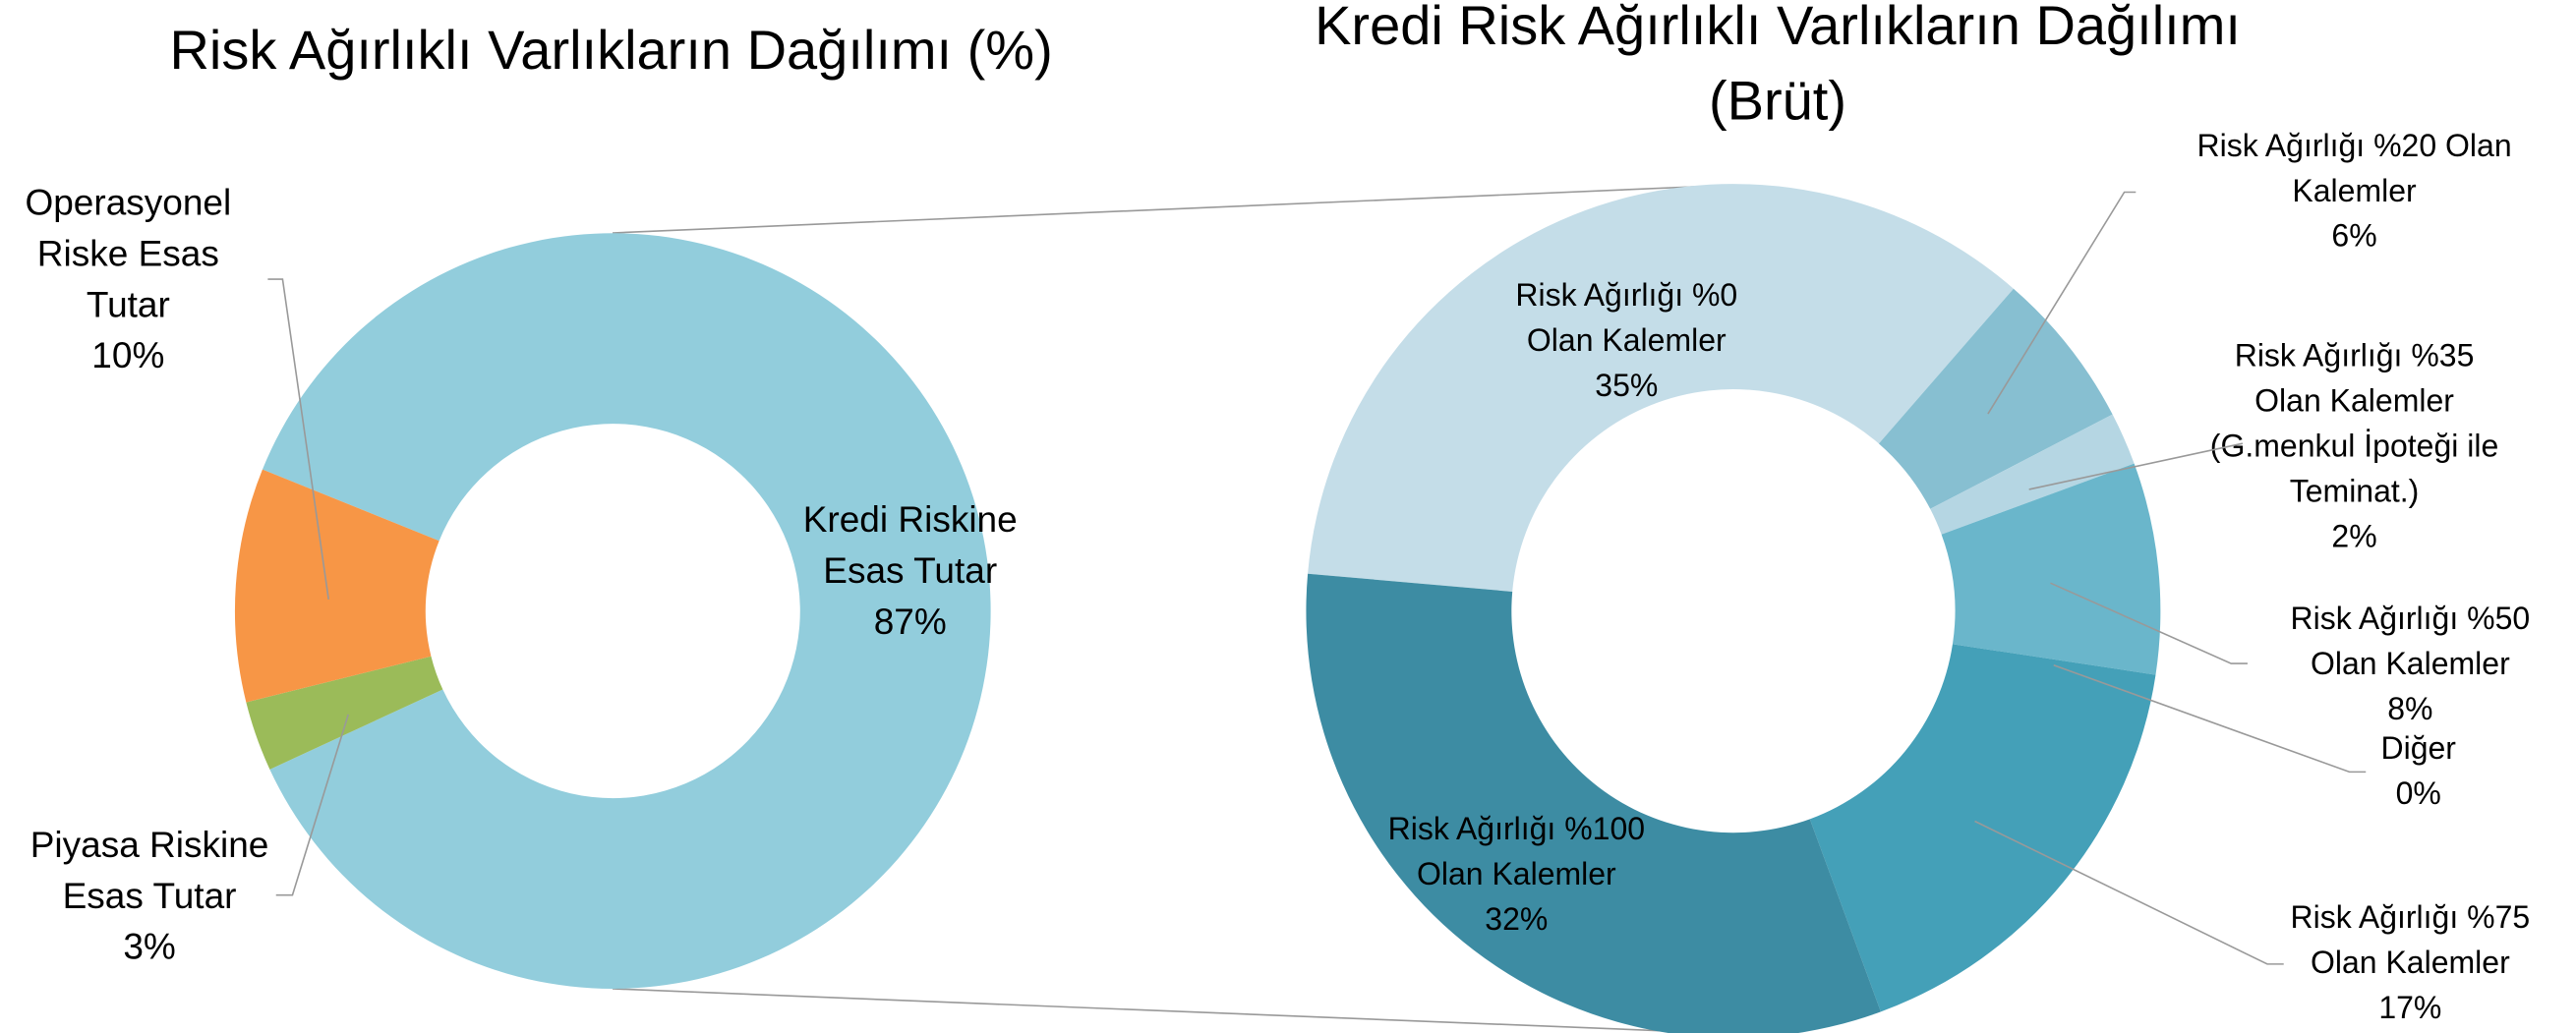 The width and height of the screenshot is (2576, 1033). Describe the element at coordinates (910, 622) in the screenshot. I see `value-label: 87%` at that location.